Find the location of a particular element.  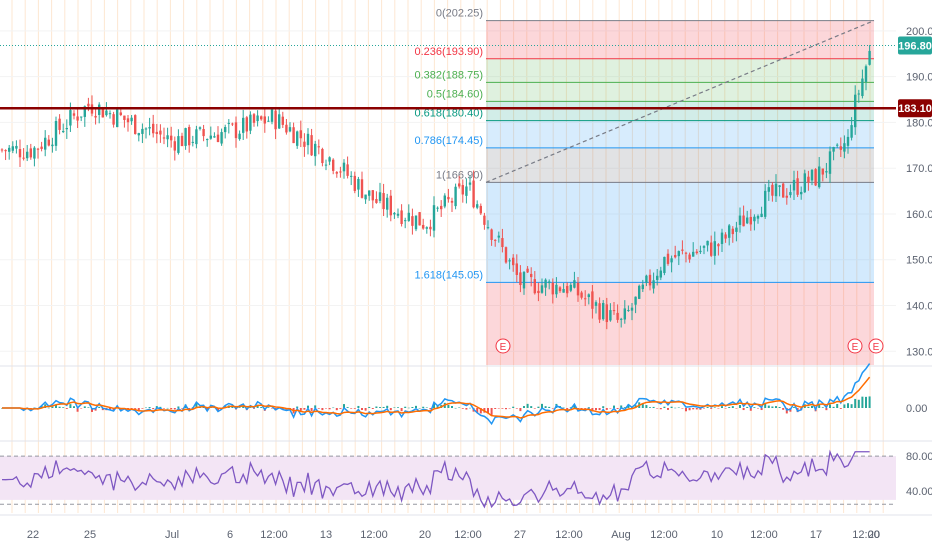

price-labels: 196.80 183.10 is located at coordinates (915, 77).